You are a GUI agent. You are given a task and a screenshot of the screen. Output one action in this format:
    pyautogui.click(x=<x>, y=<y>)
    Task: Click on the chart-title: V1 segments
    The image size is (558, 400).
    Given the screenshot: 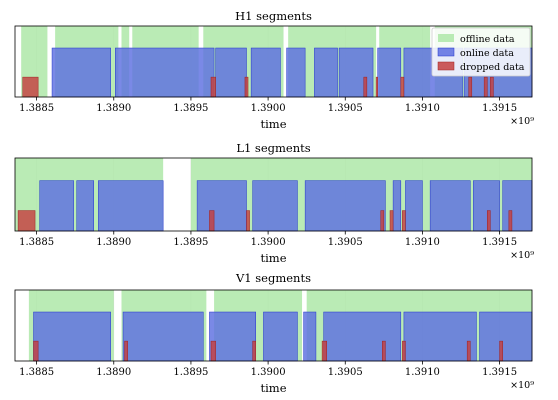 What is the action you would take?
    pyautogui.click(x=273, y=278)
    